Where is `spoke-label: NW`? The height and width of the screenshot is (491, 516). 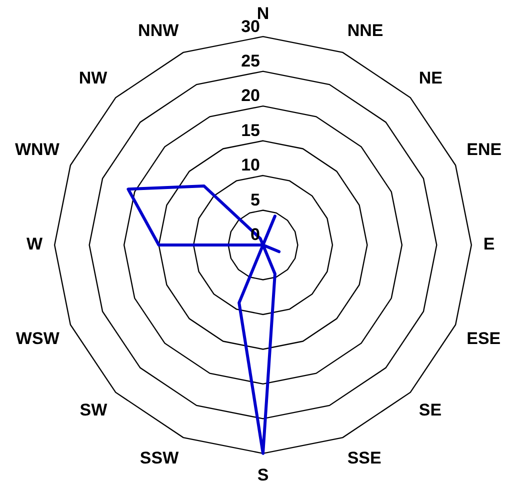 spoke-label: NW is located at coordinates (93, 78).